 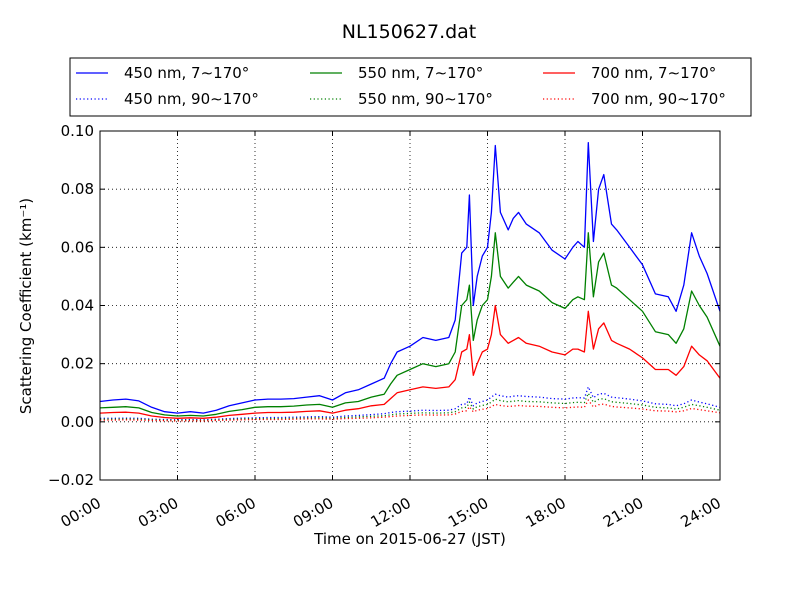 I want to click on x-tick-label: 24:00, so click(x=701, y=512).